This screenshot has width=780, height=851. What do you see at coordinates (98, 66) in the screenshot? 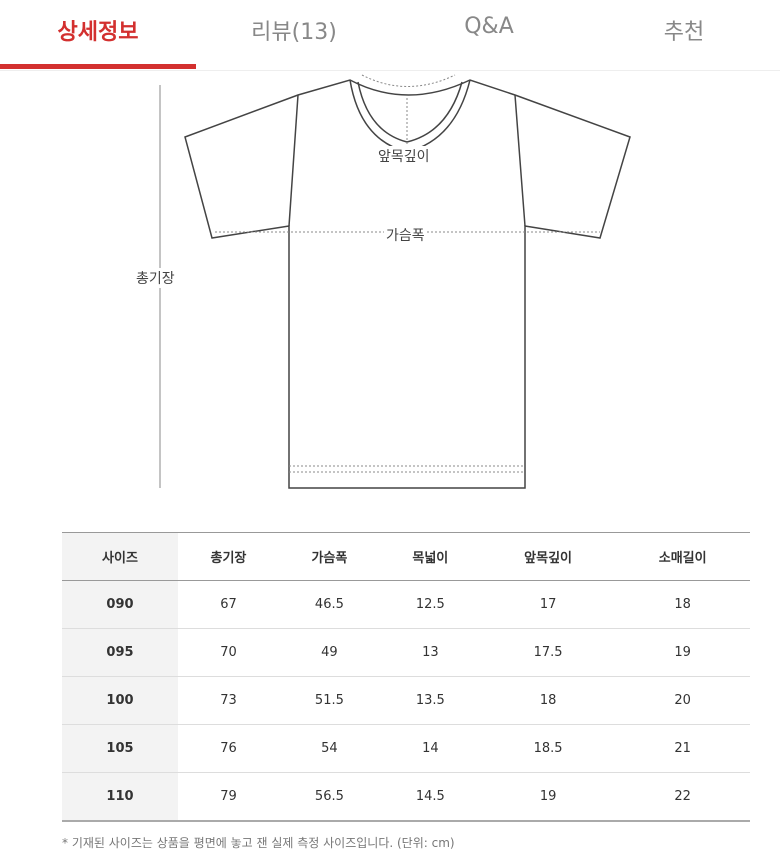
I see `active-tab-indicator` at bounding box center [98, 66].